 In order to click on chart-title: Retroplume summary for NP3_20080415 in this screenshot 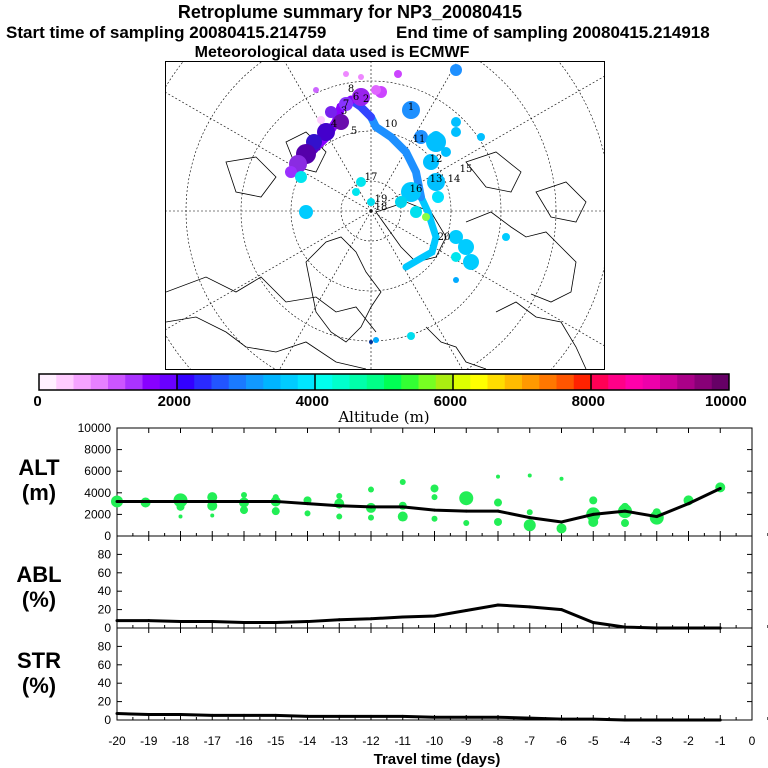, I will do `click(350, 12)`.